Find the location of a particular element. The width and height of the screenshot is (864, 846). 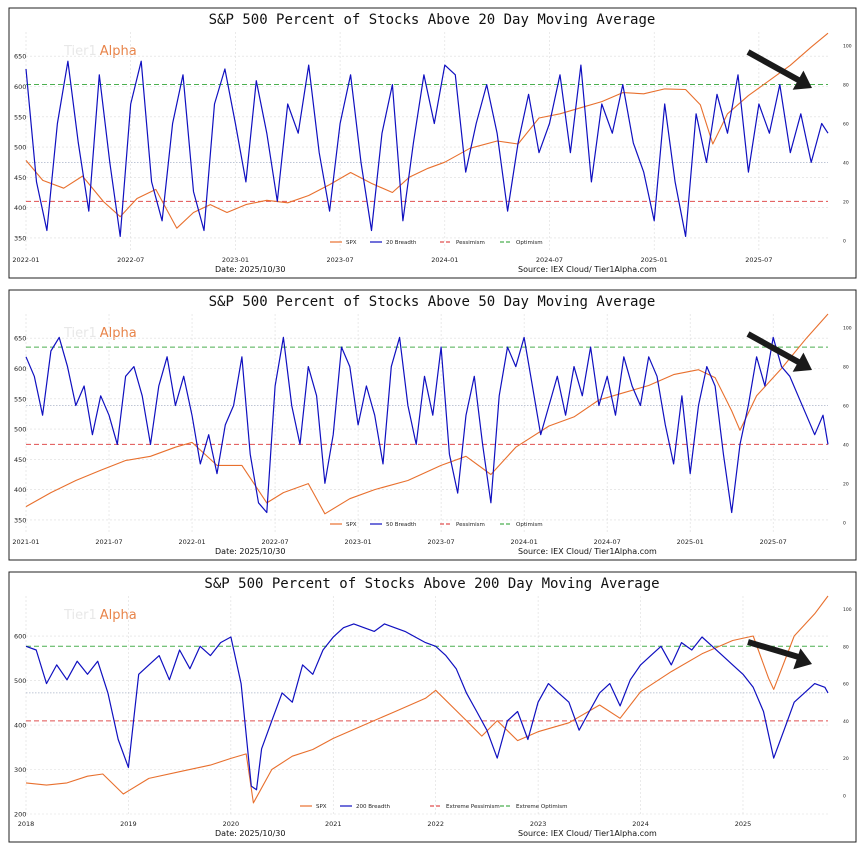

y-left-tick-label: 200 is located at coordinates (20, 815).